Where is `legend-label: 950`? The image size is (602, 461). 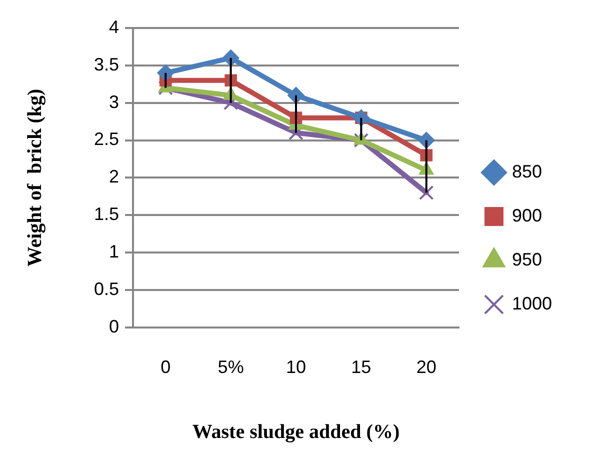 legend-label: 950 is located at coordinates (527, 259).